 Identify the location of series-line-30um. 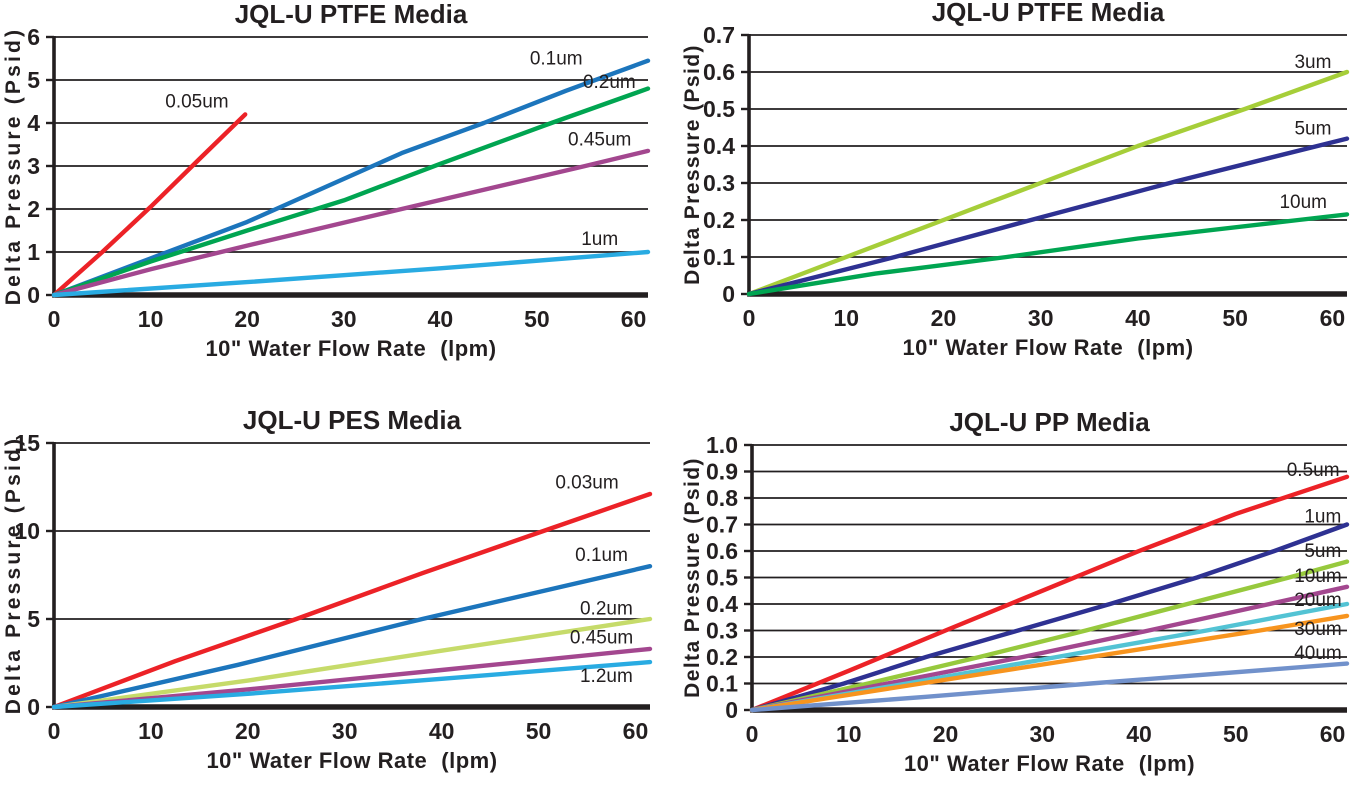
(1049, 663).